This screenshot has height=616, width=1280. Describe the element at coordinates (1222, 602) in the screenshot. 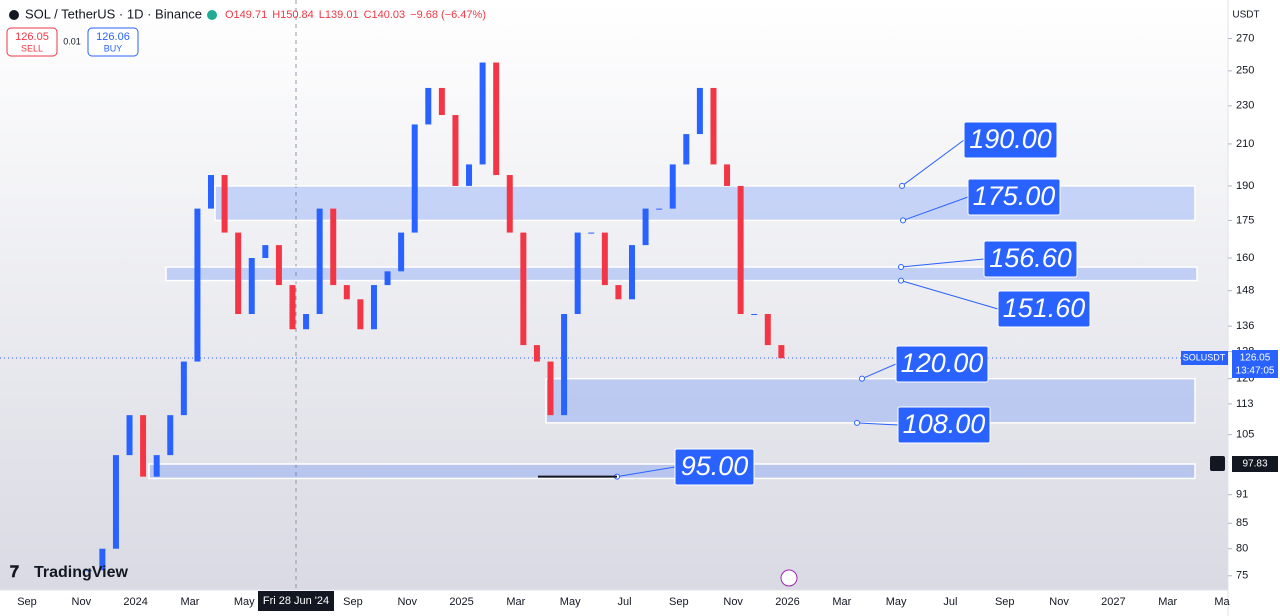

I see `x-tick-label: Ma` at that location.